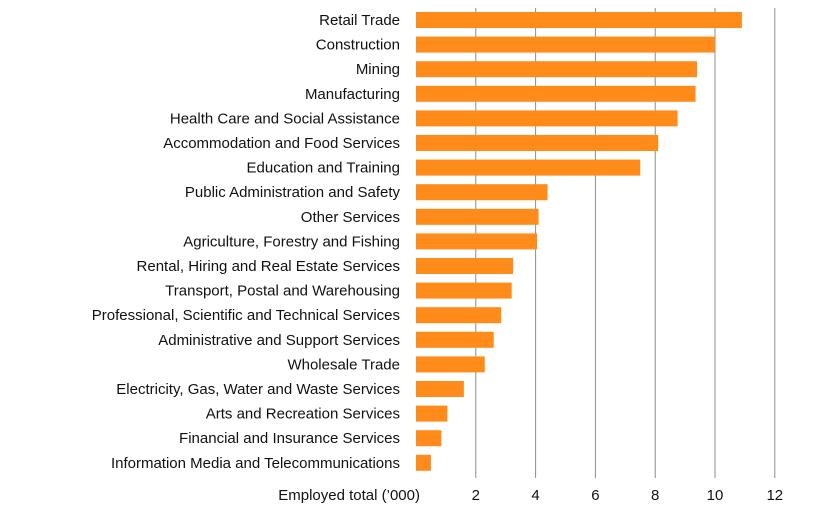 This screenshot has width=816, height=520. Describe the element at coordinates (535, 495) in the screenshot. I see `x-tick-label: 4` at that location.